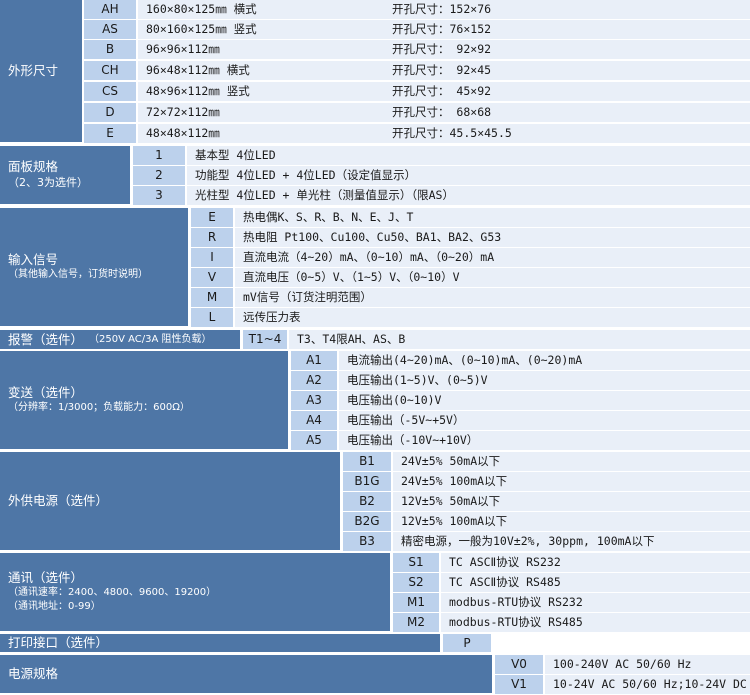 The width and height of the screenshot is (750, 695). Describe the element at coordinates (78, 274) in the screenshot. I see `section-input-subtitle: （其他输入信号，订货时说明）` at that location.